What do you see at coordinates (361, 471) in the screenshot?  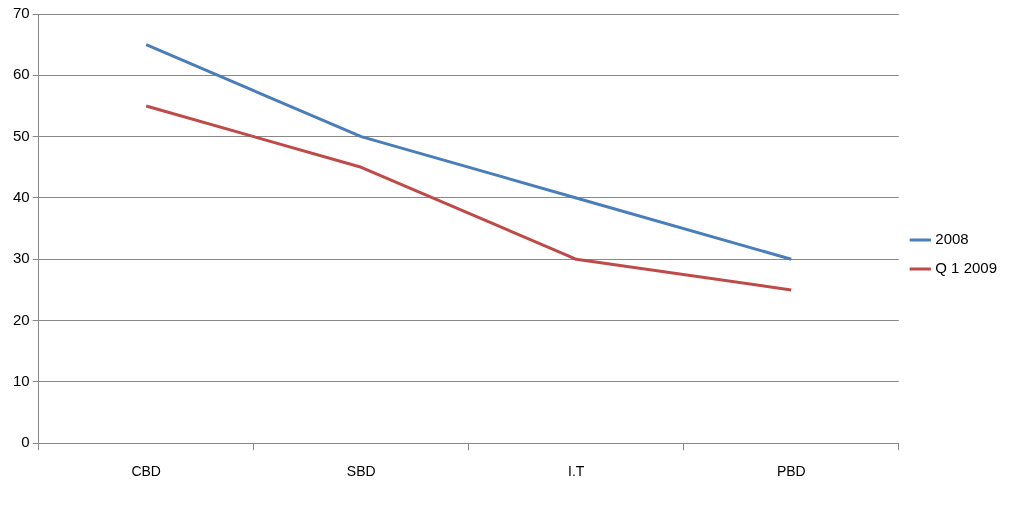 I see `x-tick-label: SBD` at bounding box center [361, 471].